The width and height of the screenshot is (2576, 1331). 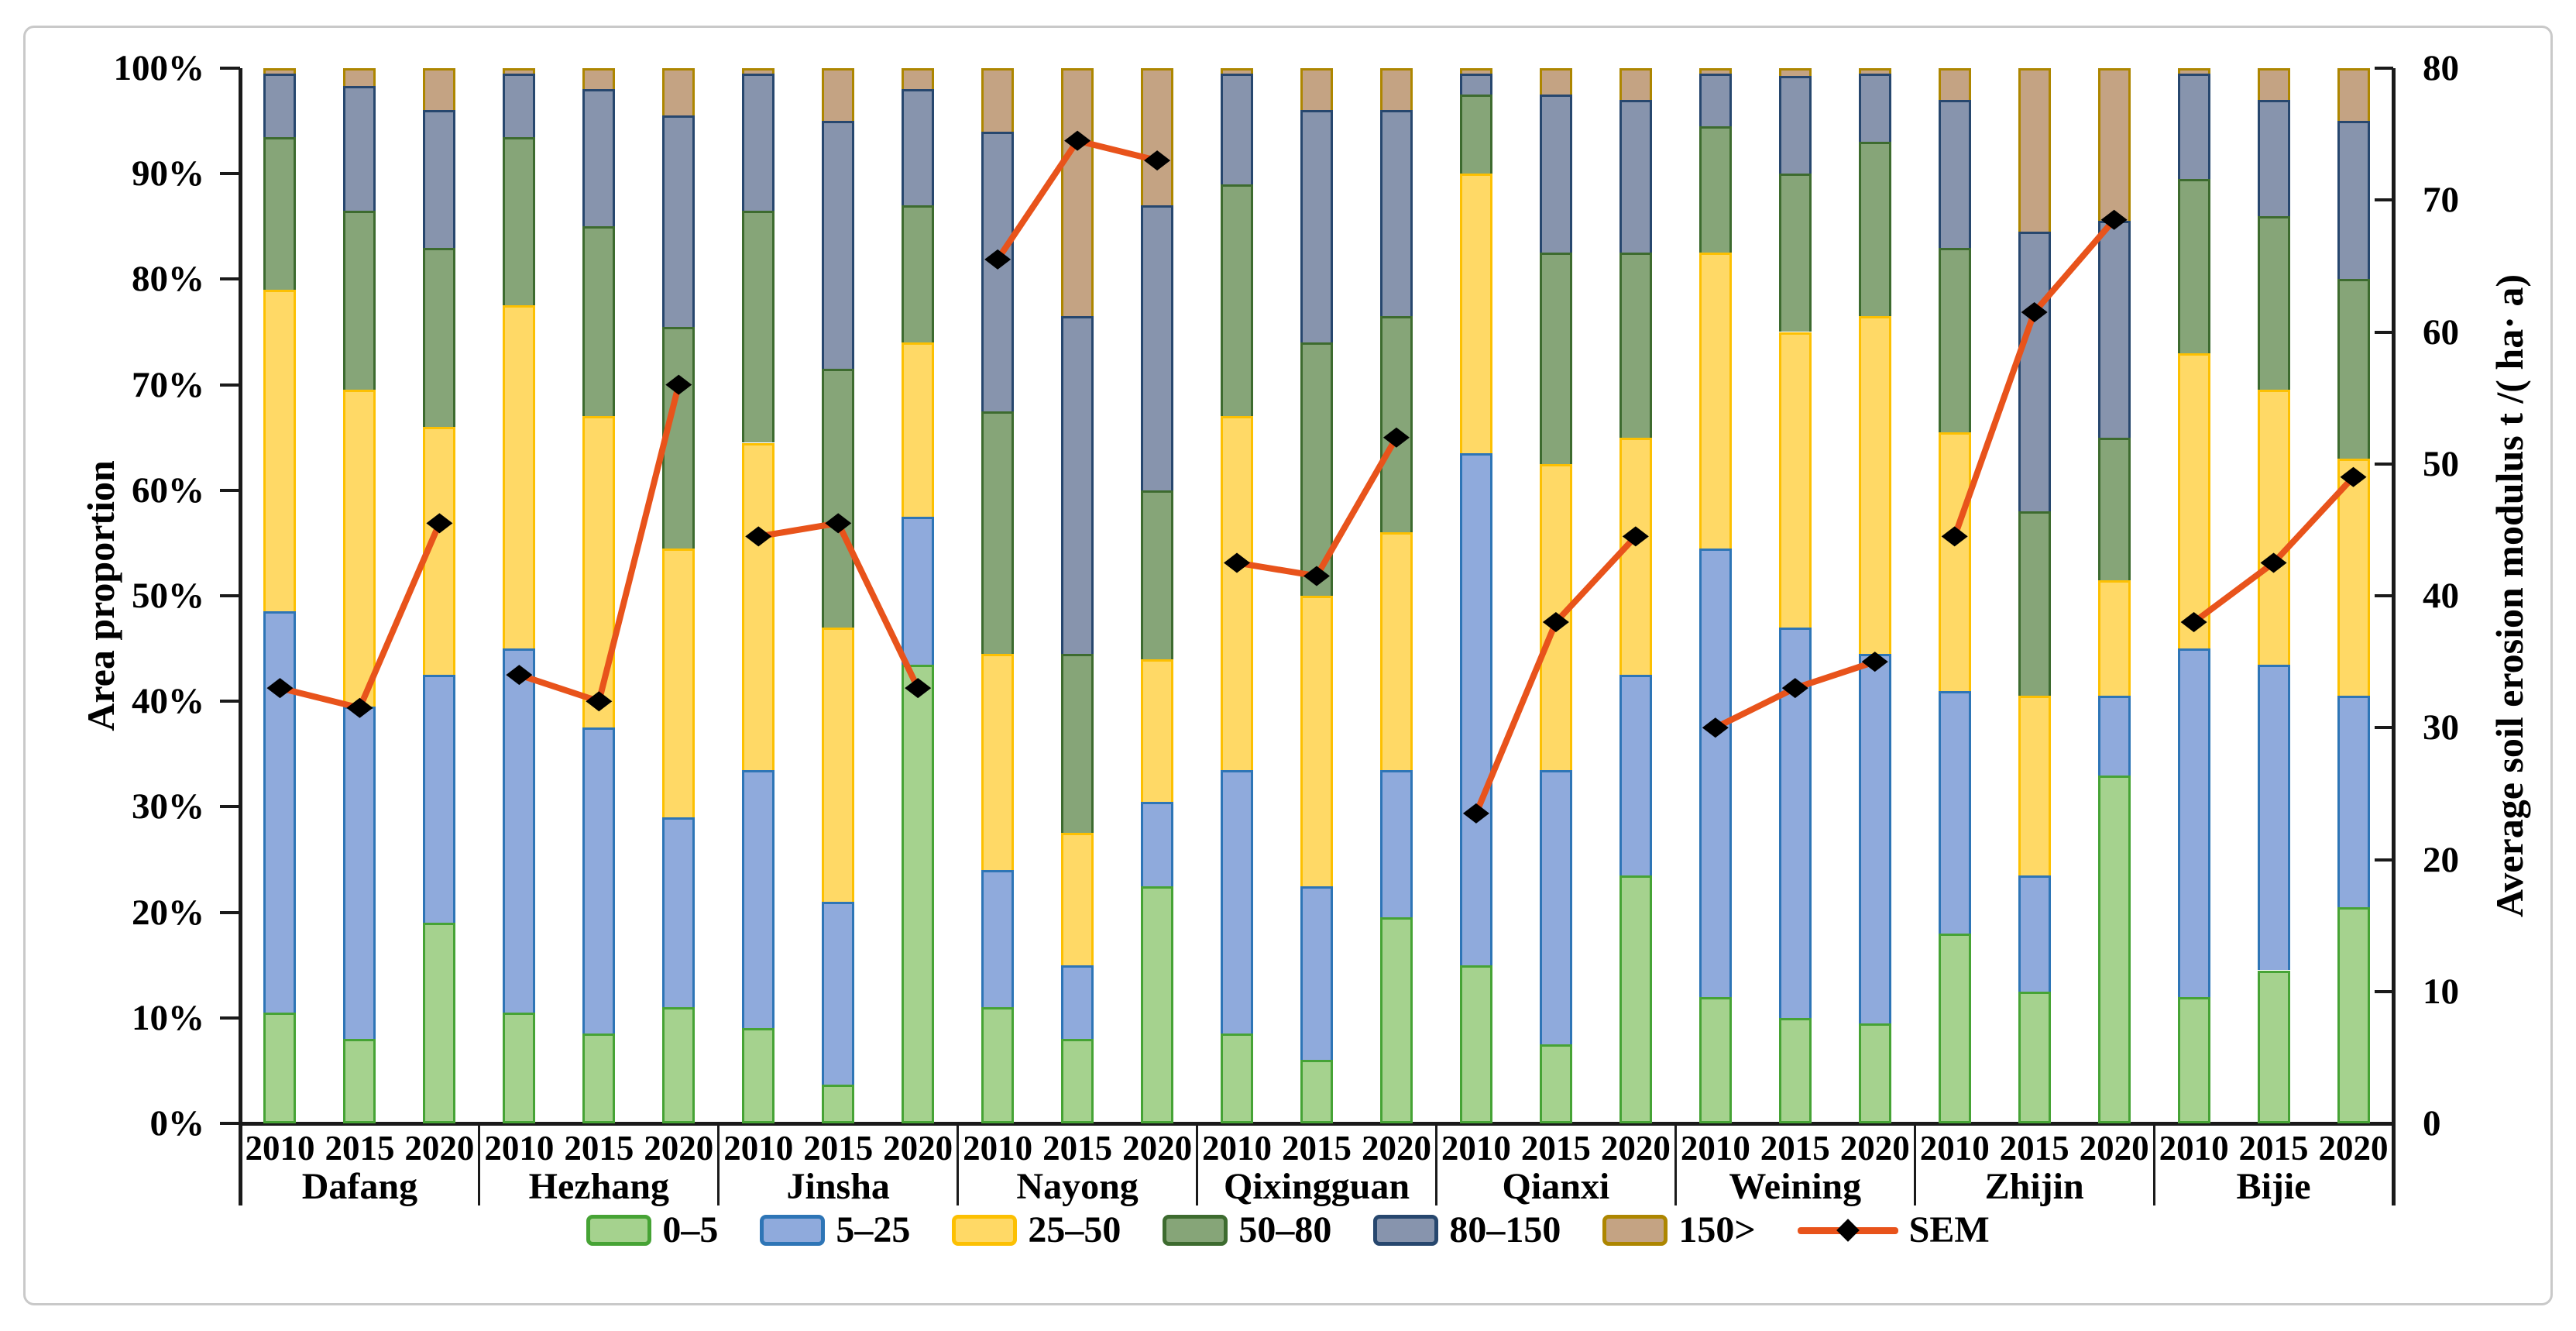 I want to click on region-label: Zhijin, so click(x=2034, y=1187).